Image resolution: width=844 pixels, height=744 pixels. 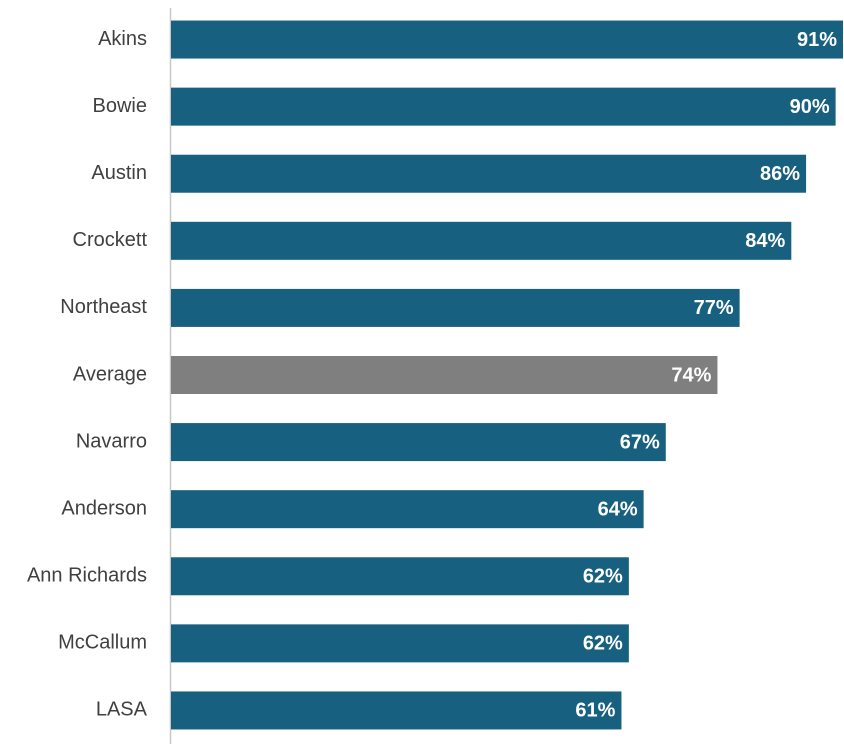 What do you see at coordinates (110, 240) in the screenshot?
I see `y-tick-label: Crockett` at bounding box center [110, 240].